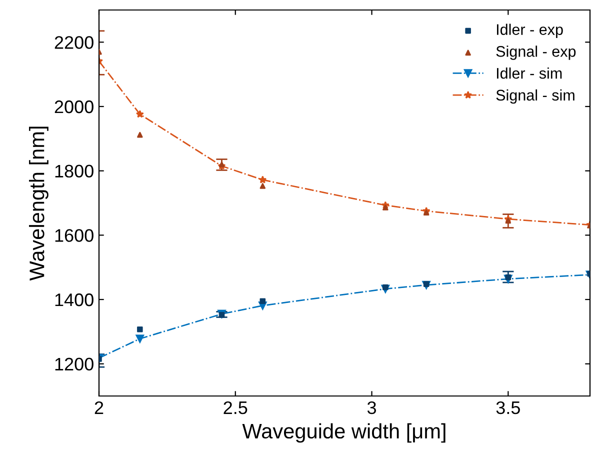  I want to click on y-tick-label: 1400, so click(74, 299).